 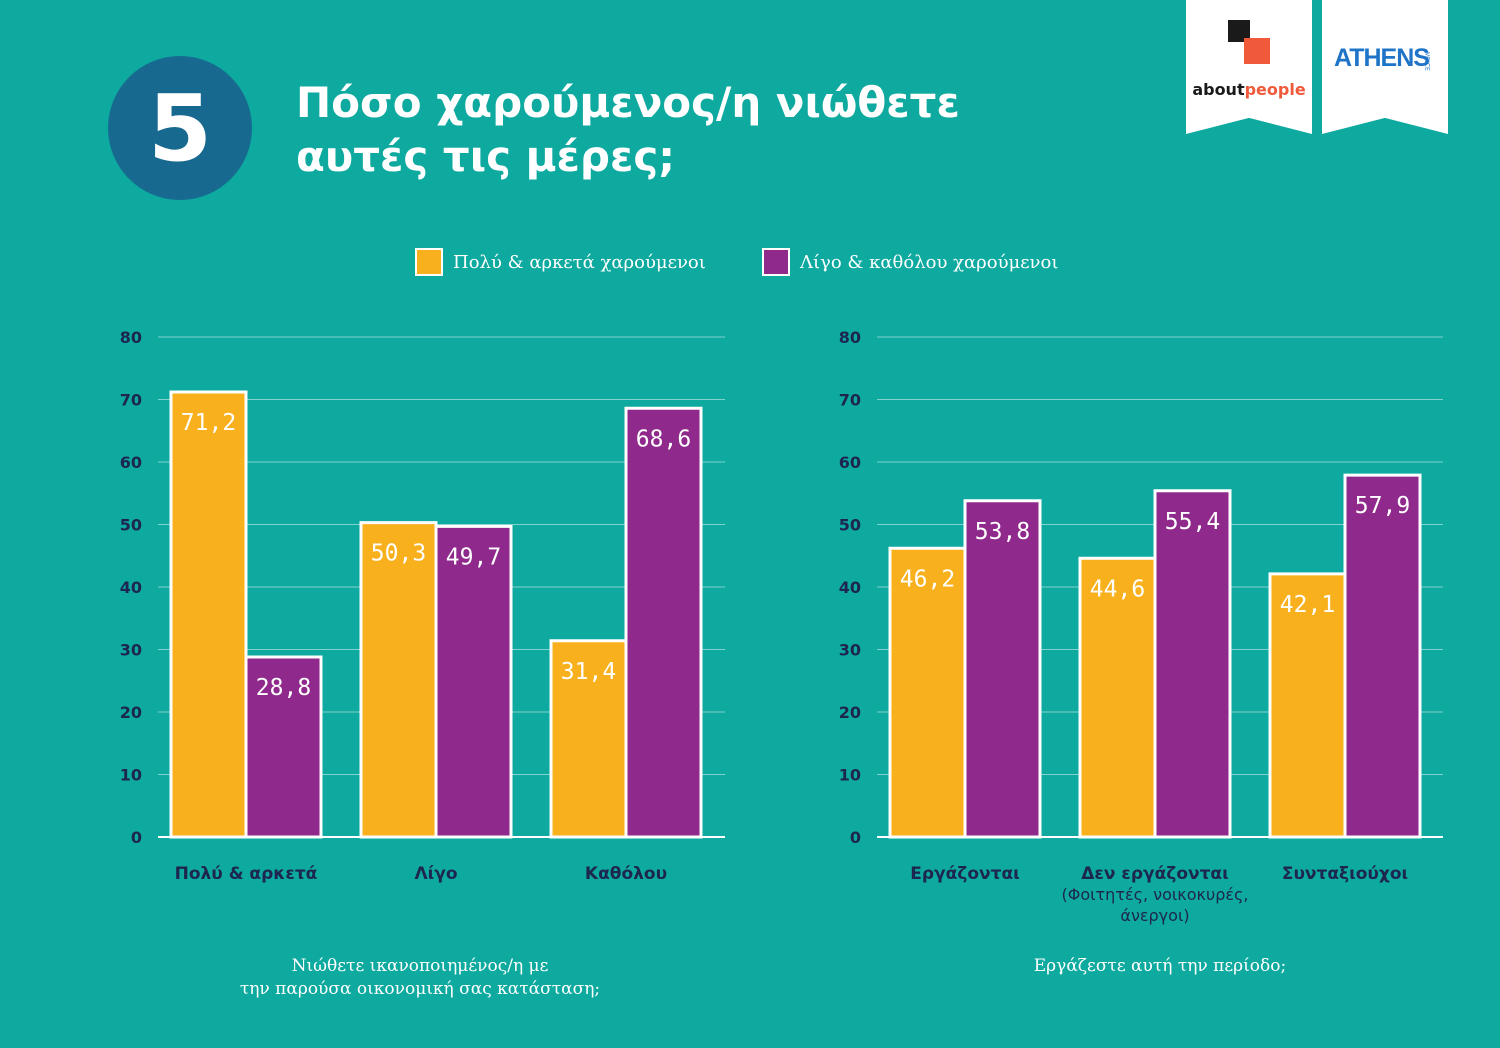 I want to click on x-category-label: Συνταξιούχοι, so click(x=1345, y=874).